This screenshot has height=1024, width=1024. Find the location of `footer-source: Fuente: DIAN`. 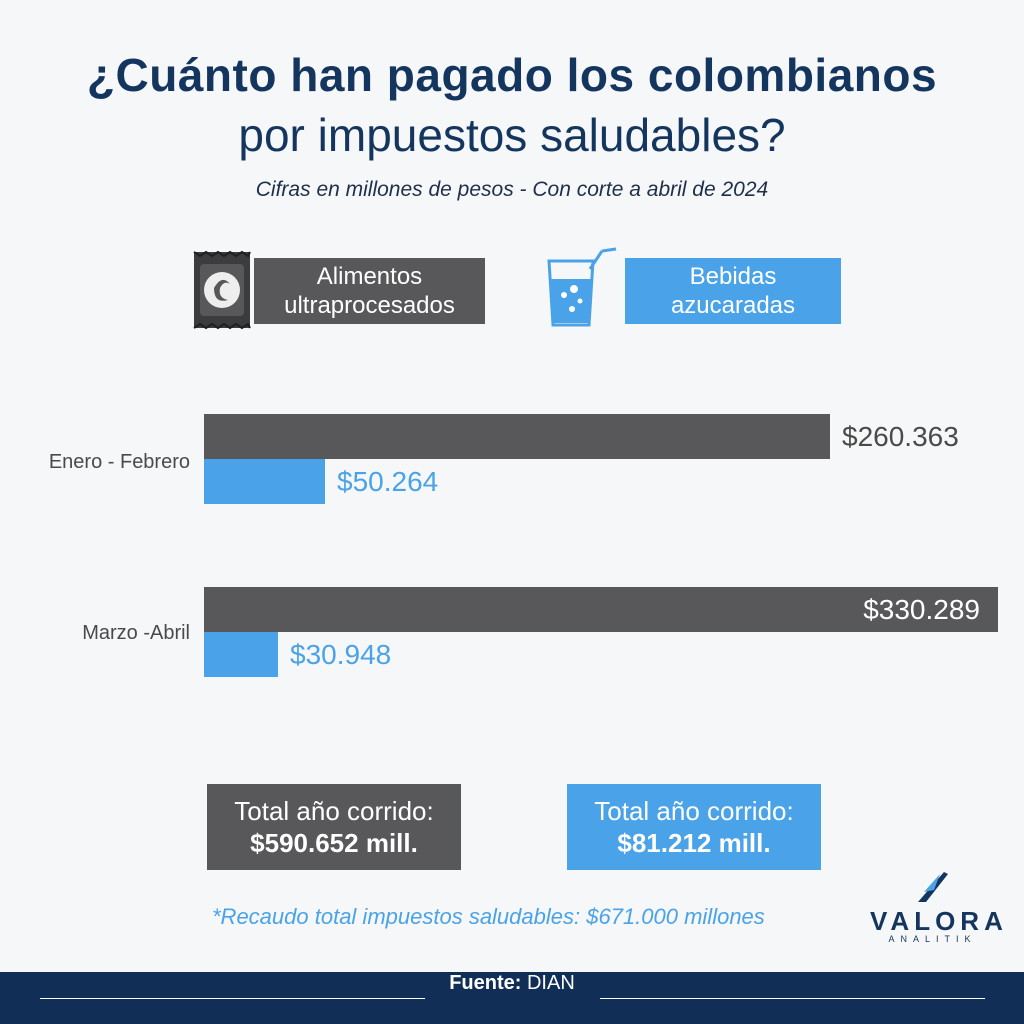

footer-source: Fuente: DIAN is located at coordinates (512, 983).